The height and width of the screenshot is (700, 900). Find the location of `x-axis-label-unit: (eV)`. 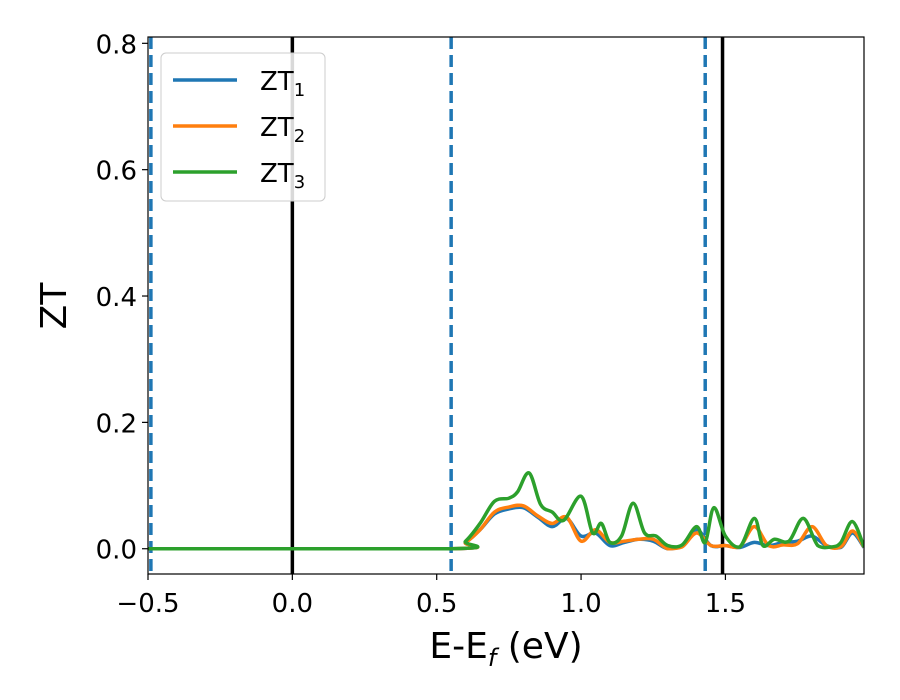

x-axis-label-unit: (eV) is located at coordinates (539, 646).